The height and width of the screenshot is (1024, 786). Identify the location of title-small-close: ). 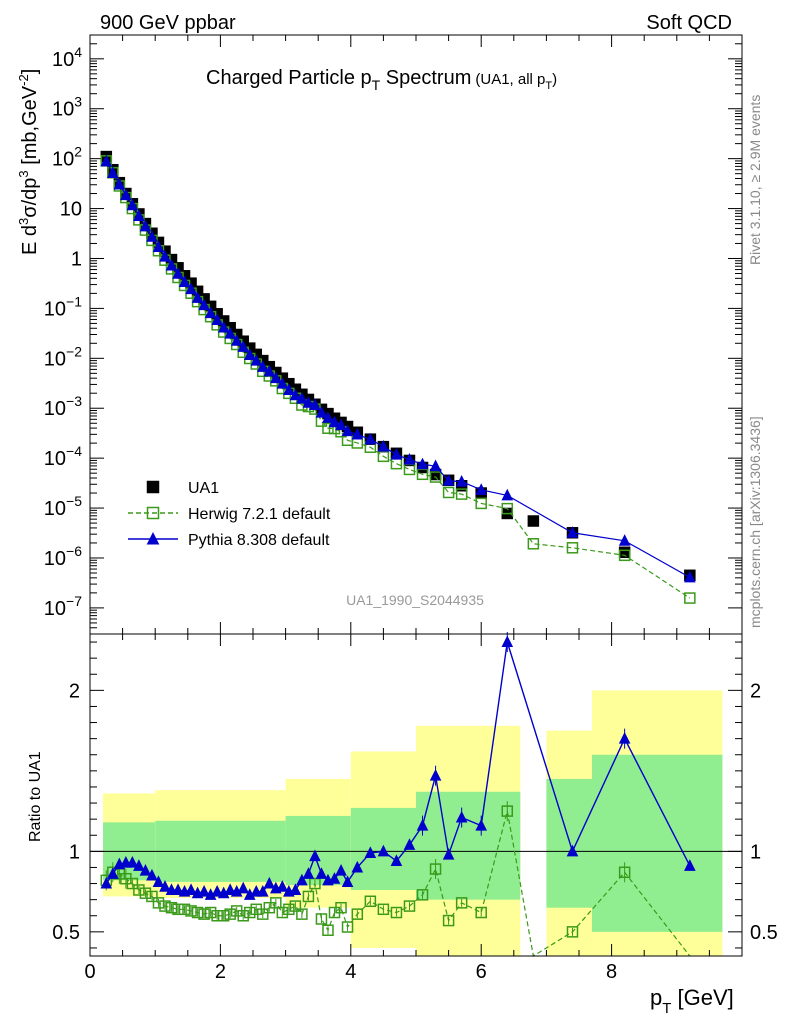
(554, 79).